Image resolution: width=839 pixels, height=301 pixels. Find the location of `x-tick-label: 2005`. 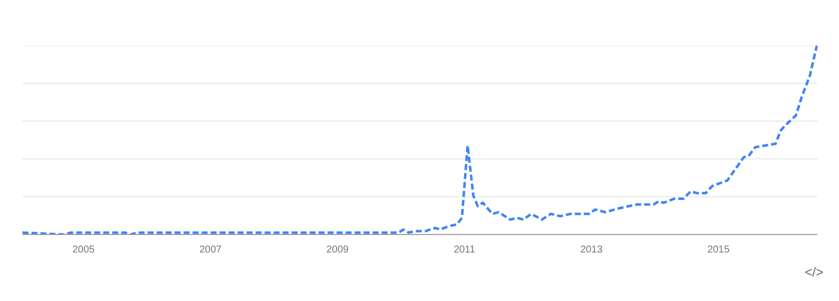

x-tick-label: 2005 is located at coordinates (84, 250).